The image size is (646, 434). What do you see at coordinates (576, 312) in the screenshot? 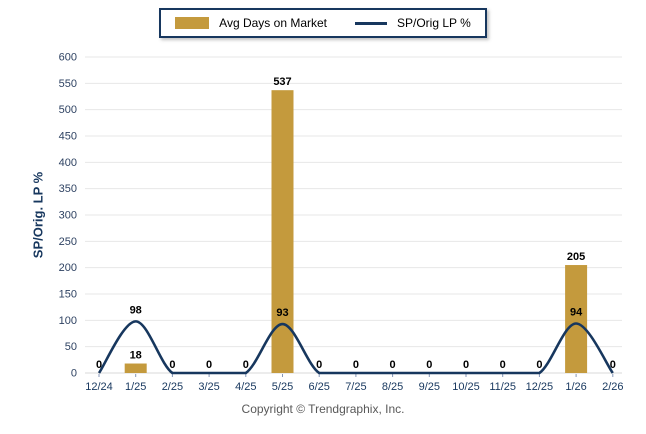
I see `line-data-label: 94` at bounding box center [576, 312].